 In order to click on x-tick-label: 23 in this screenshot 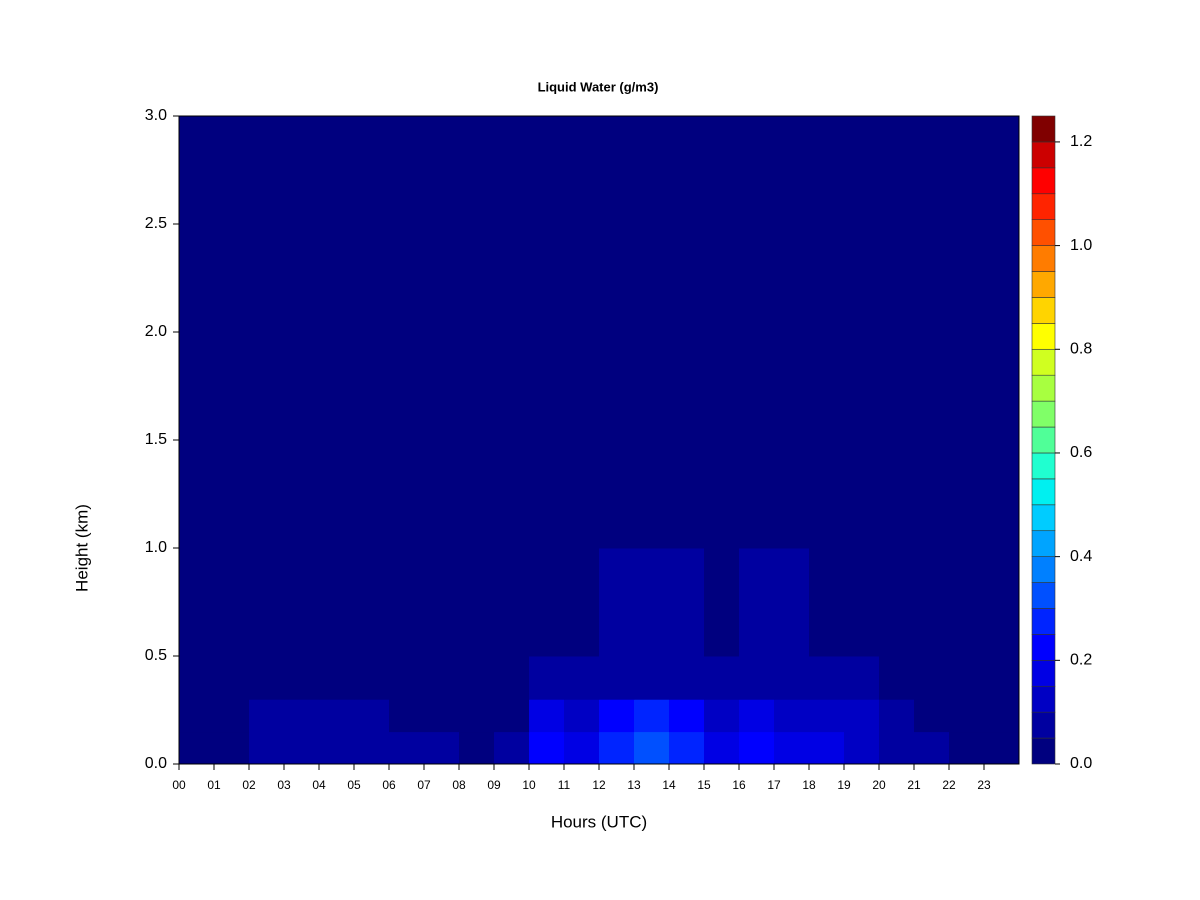, I will do `click(984, 785)`.